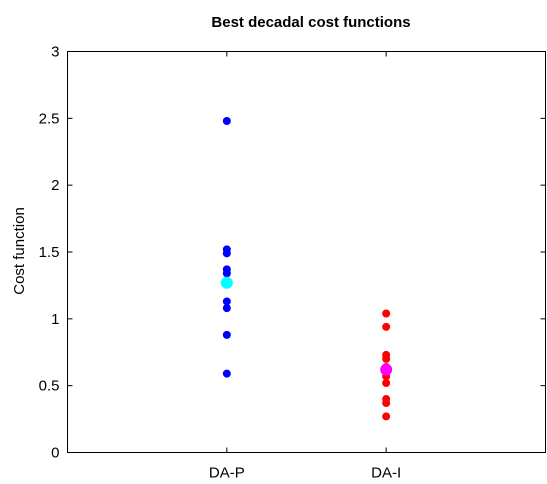 This screenshot has width=547, height=484. What do you see at coordinates (49, 386) in the screenshot?
I see `y-tick-label: 0.5` at bounding box center [49, 386].